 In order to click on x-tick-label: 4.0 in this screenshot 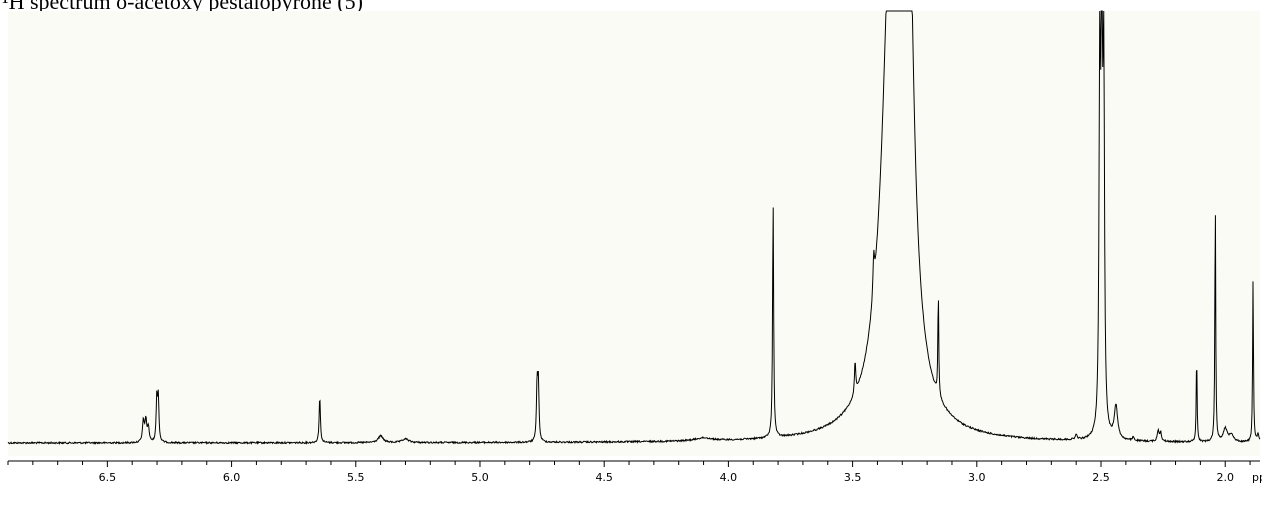, I will do `click(729, 477)`.